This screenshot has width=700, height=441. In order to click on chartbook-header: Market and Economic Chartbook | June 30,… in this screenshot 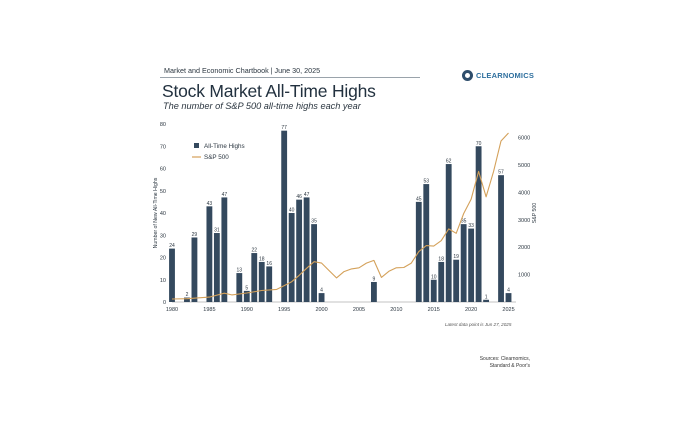, I will do `click(242, 70)`.